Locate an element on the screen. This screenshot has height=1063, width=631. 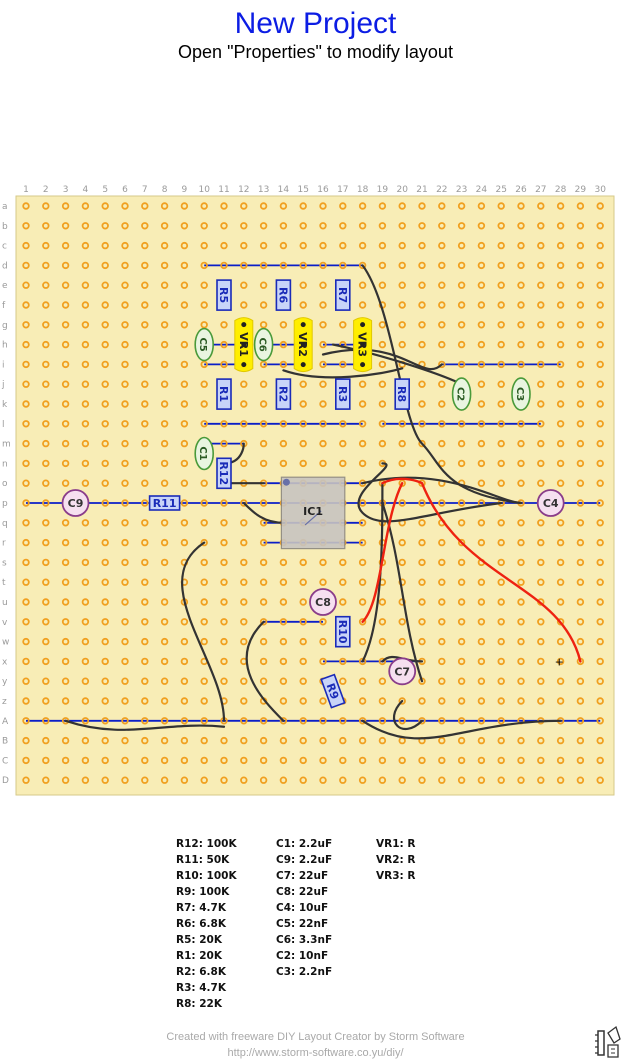
row-label: s is located at coordinates (4, 563).